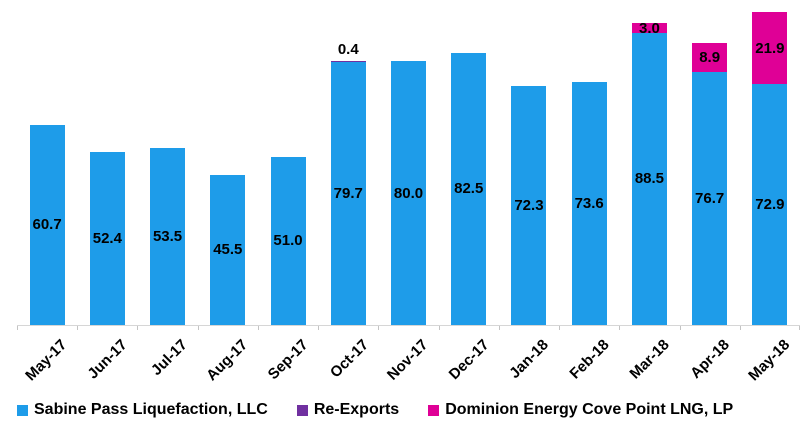 The height and width of the screenshot is (431, 800). I want to click on bar-segment: 80.0, so click(408, 193).